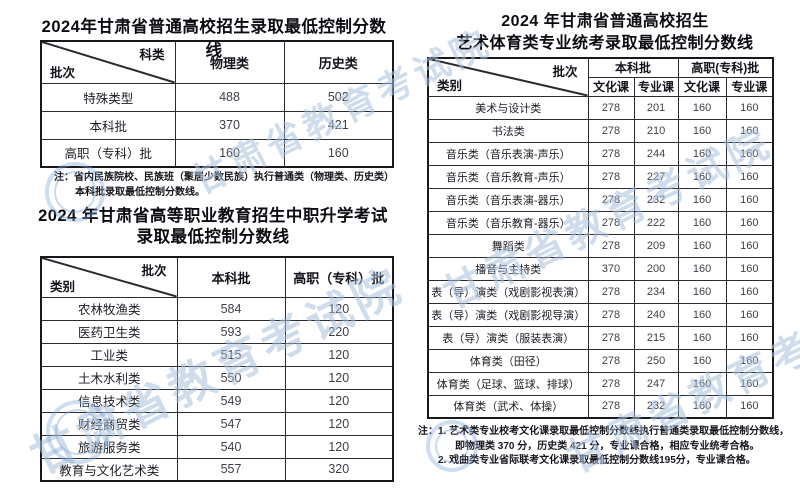  Describe the element at coordinates (508, 360) in the screenshot. I see `row-label: 体育类（田径）` at that location.